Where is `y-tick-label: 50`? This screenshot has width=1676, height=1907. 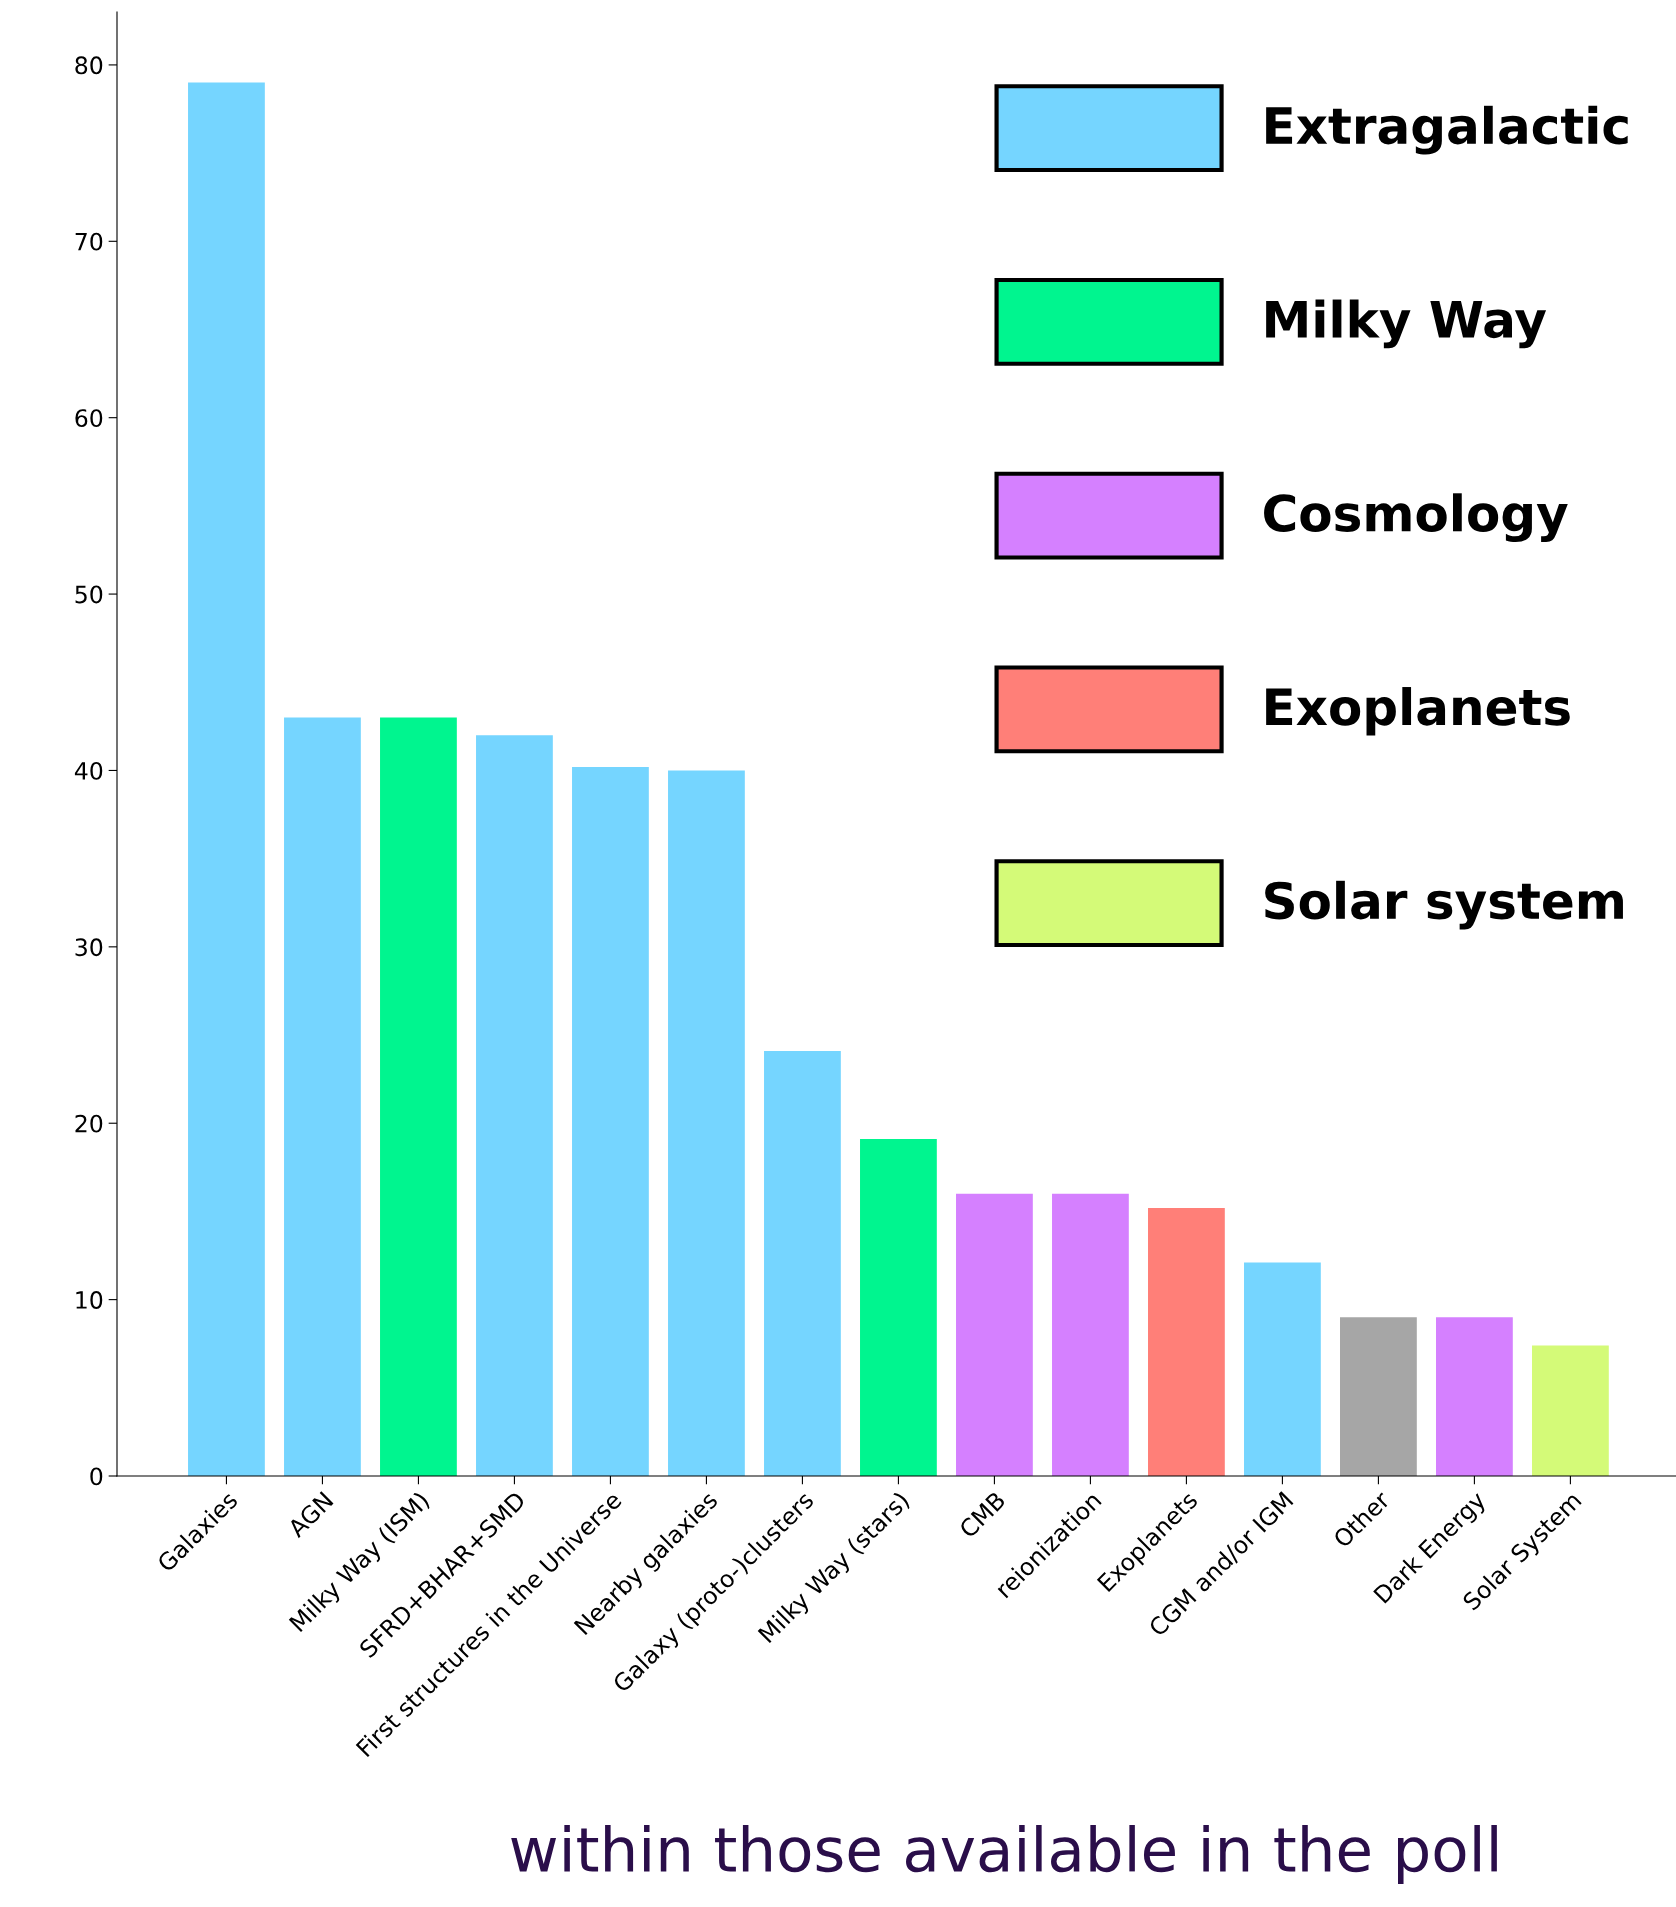
y-tick-label: 50 is located at coordinates (89, 594).